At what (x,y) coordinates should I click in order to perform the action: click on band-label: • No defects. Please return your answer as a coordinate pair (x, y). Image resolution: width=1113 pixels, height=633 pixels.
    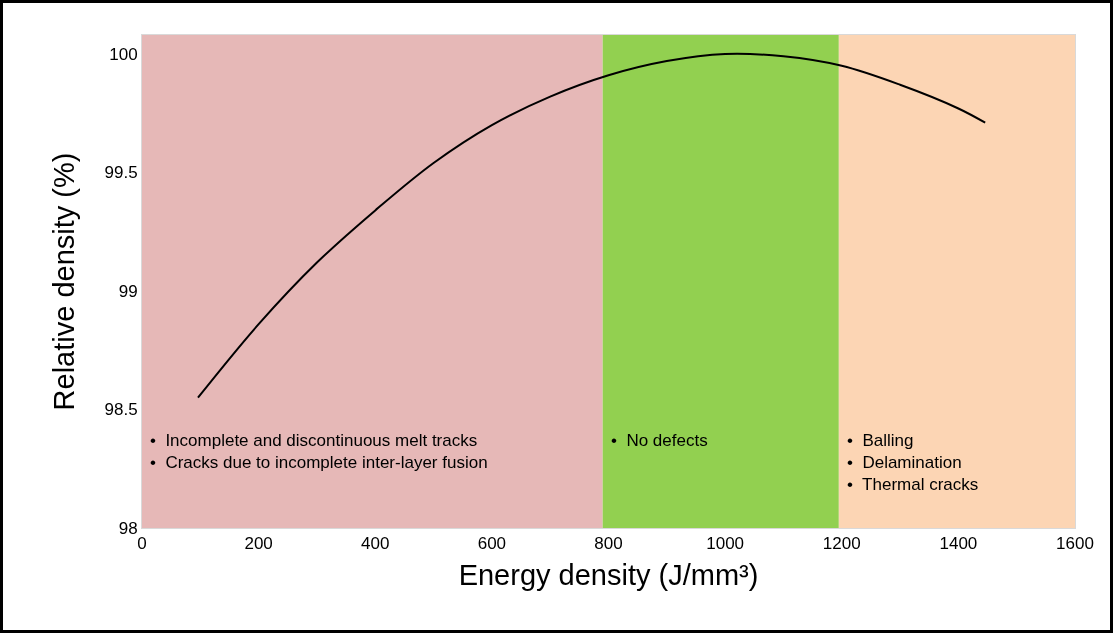
    Looking at the image, I should click on (659, 440).